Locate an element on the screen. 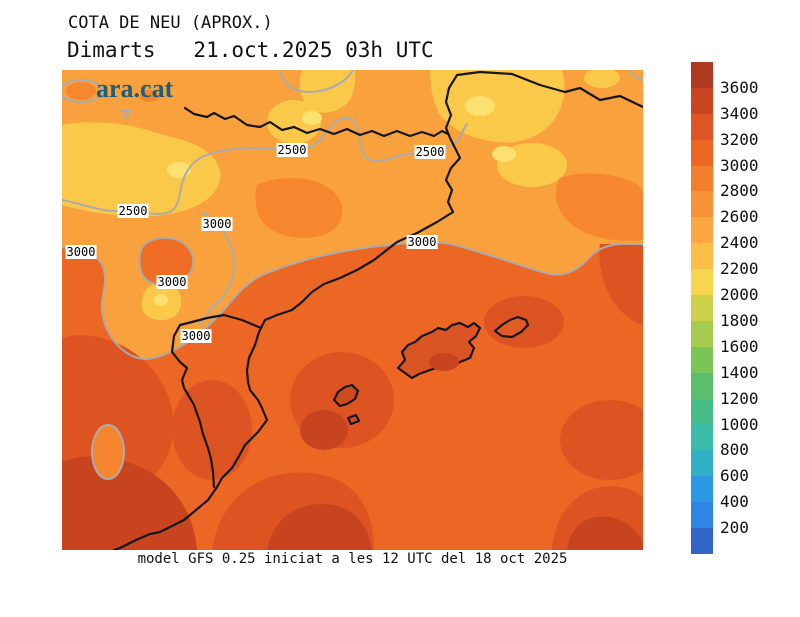 The image size is (800, 617). colorbar-tick-600: 600 is located at coordinates (734, 476).